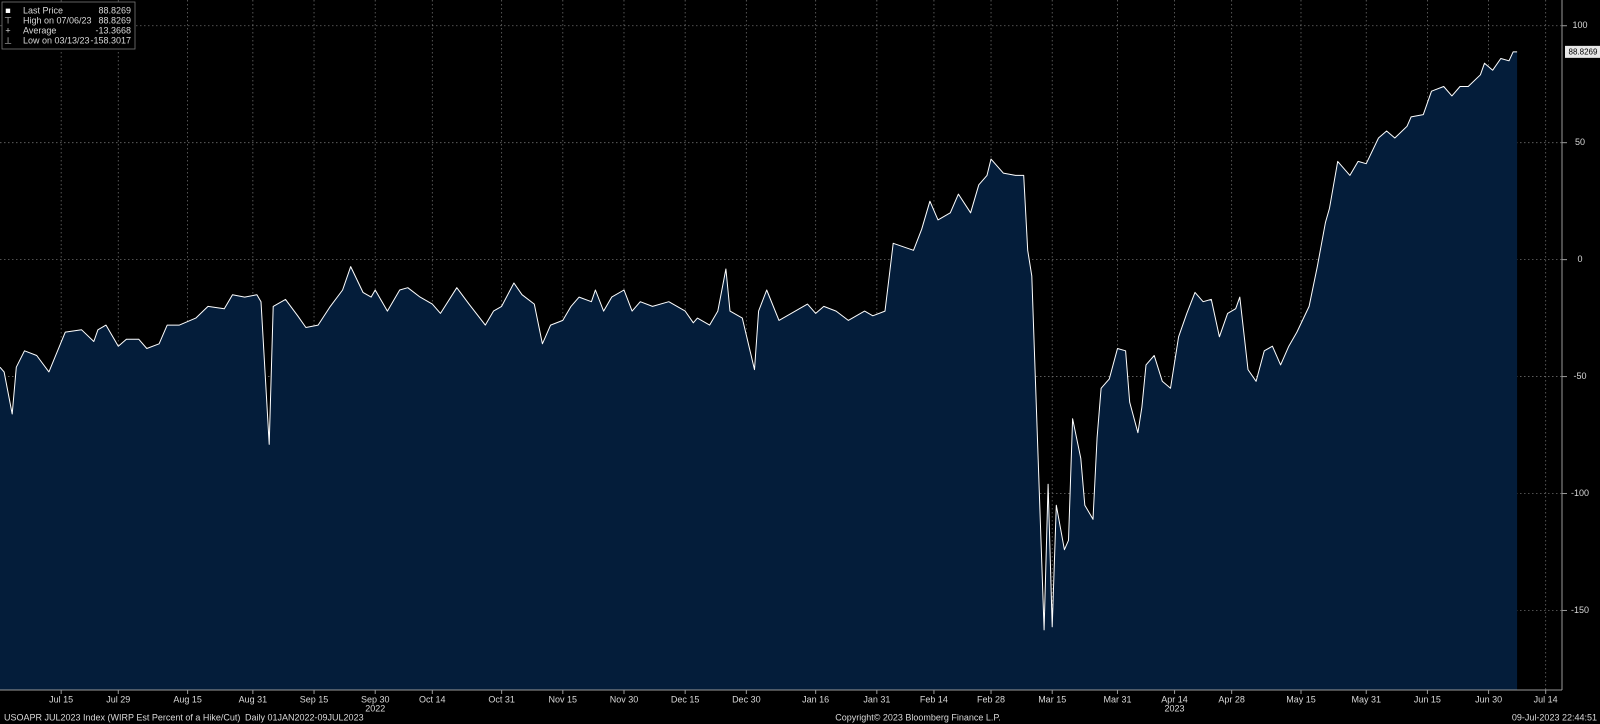 This screenshot has height=724, width=1600. I want to click on x-tick-label: Jan 16, so click(815, 699).